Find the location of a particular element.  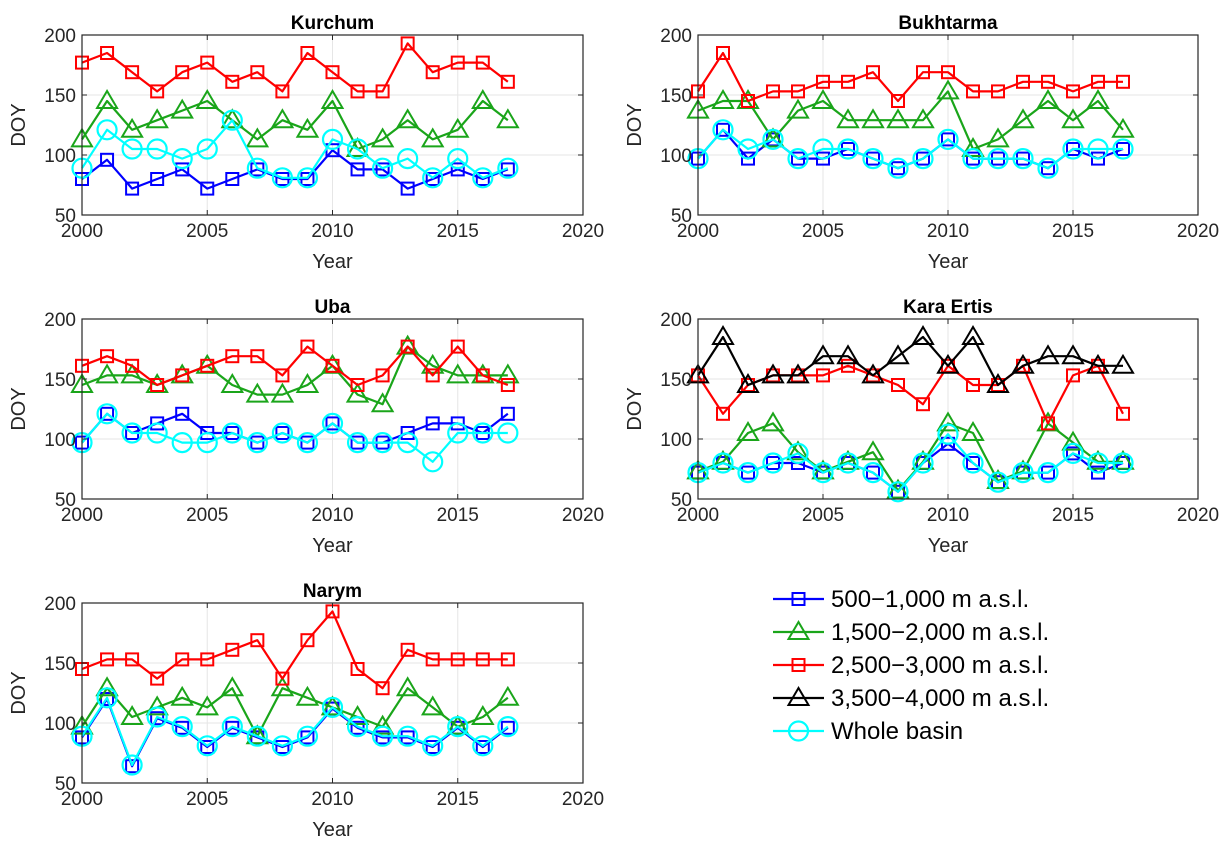

legend-item-3-500-4-000-m-a-s-l: 3,500−4,000 m a.s.l. is located at coordinates (911, 698).